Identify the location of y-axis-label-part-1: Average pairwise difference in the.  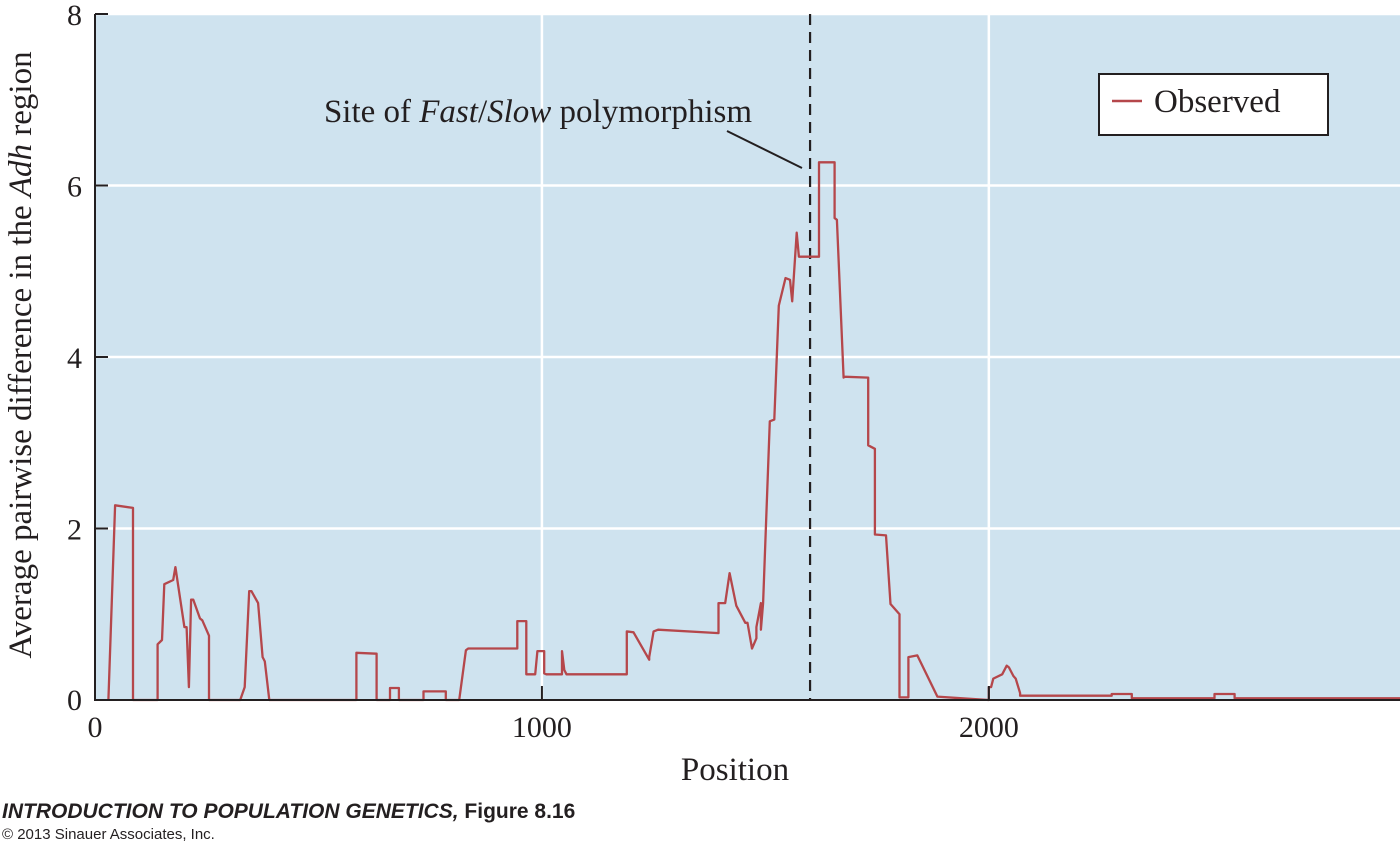
(21, 427).